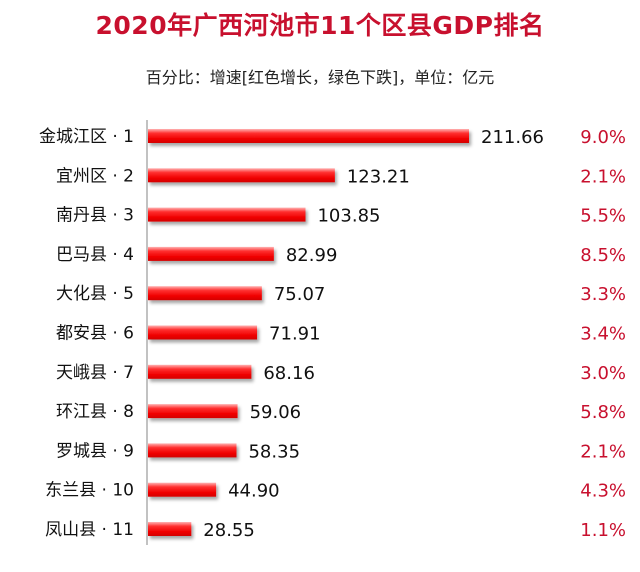 Image resolution: width=640 pixels, height=572 pixels. Describe the element at coordinates (512, 137) in the screenshot. I see `value-label: 211.66` at that location.